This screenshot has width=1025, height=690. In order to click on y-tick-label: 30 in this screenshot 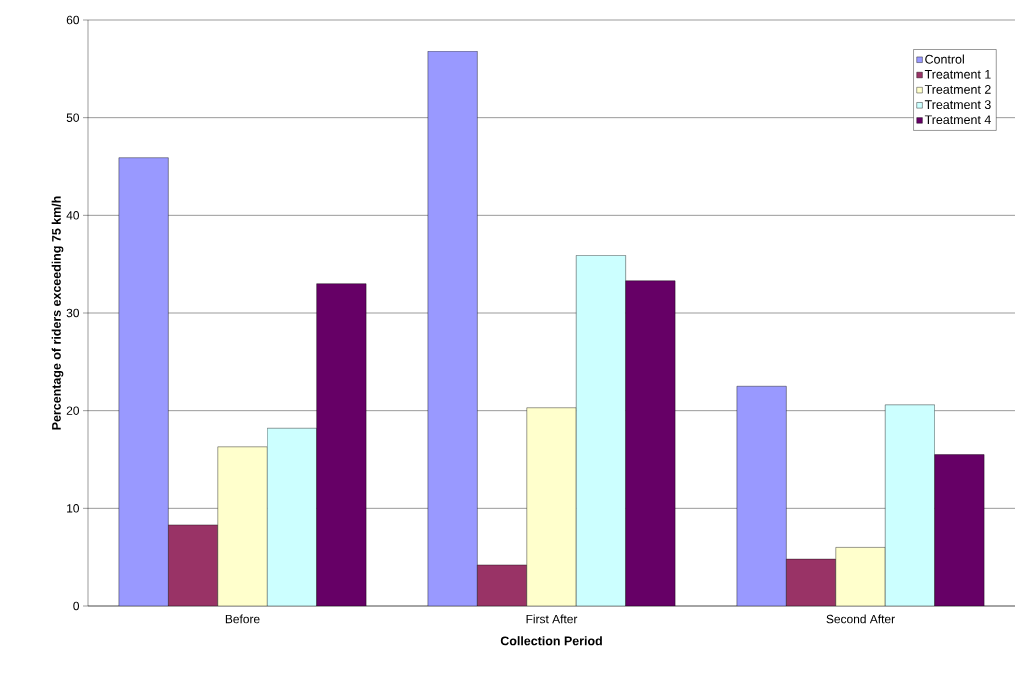, I will do `click(73, 313)`.